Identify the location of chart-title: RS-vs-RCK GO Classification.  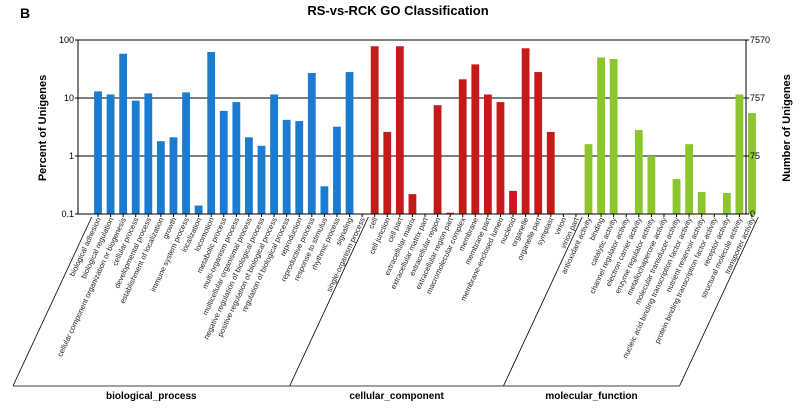
(397, 10).